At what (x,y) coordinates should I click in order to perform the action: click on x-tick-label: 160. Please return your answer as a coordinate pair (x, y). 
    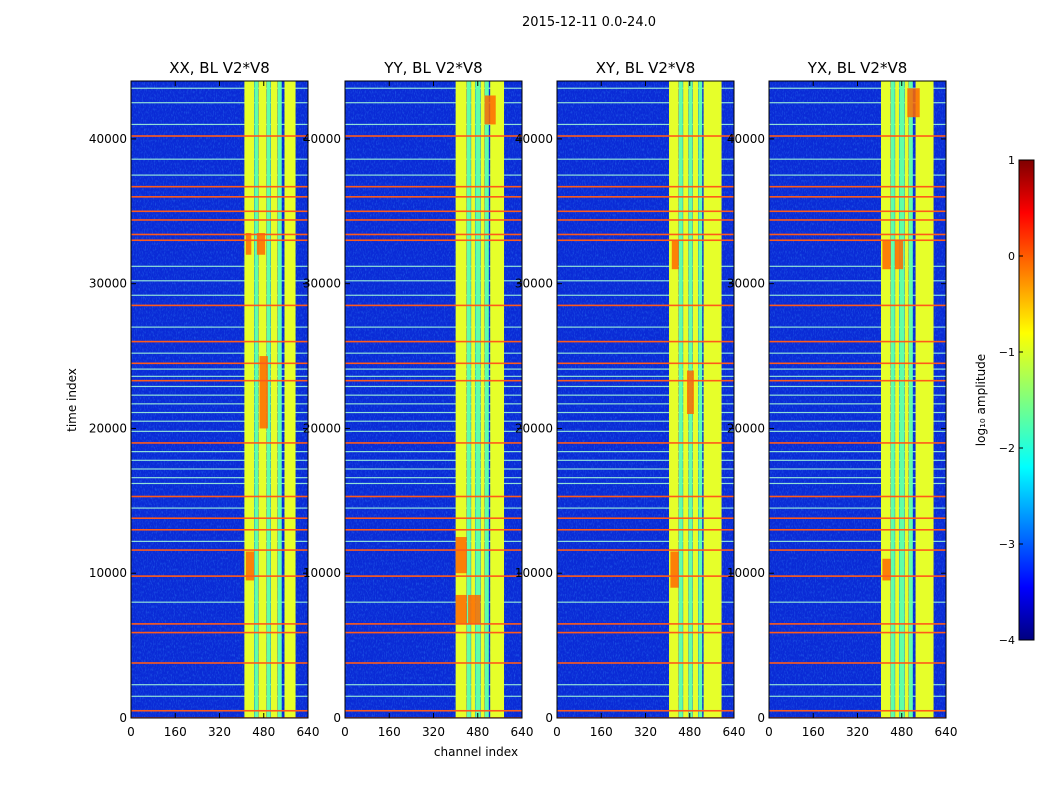
    Looking at the image, I should click on (601, 732).